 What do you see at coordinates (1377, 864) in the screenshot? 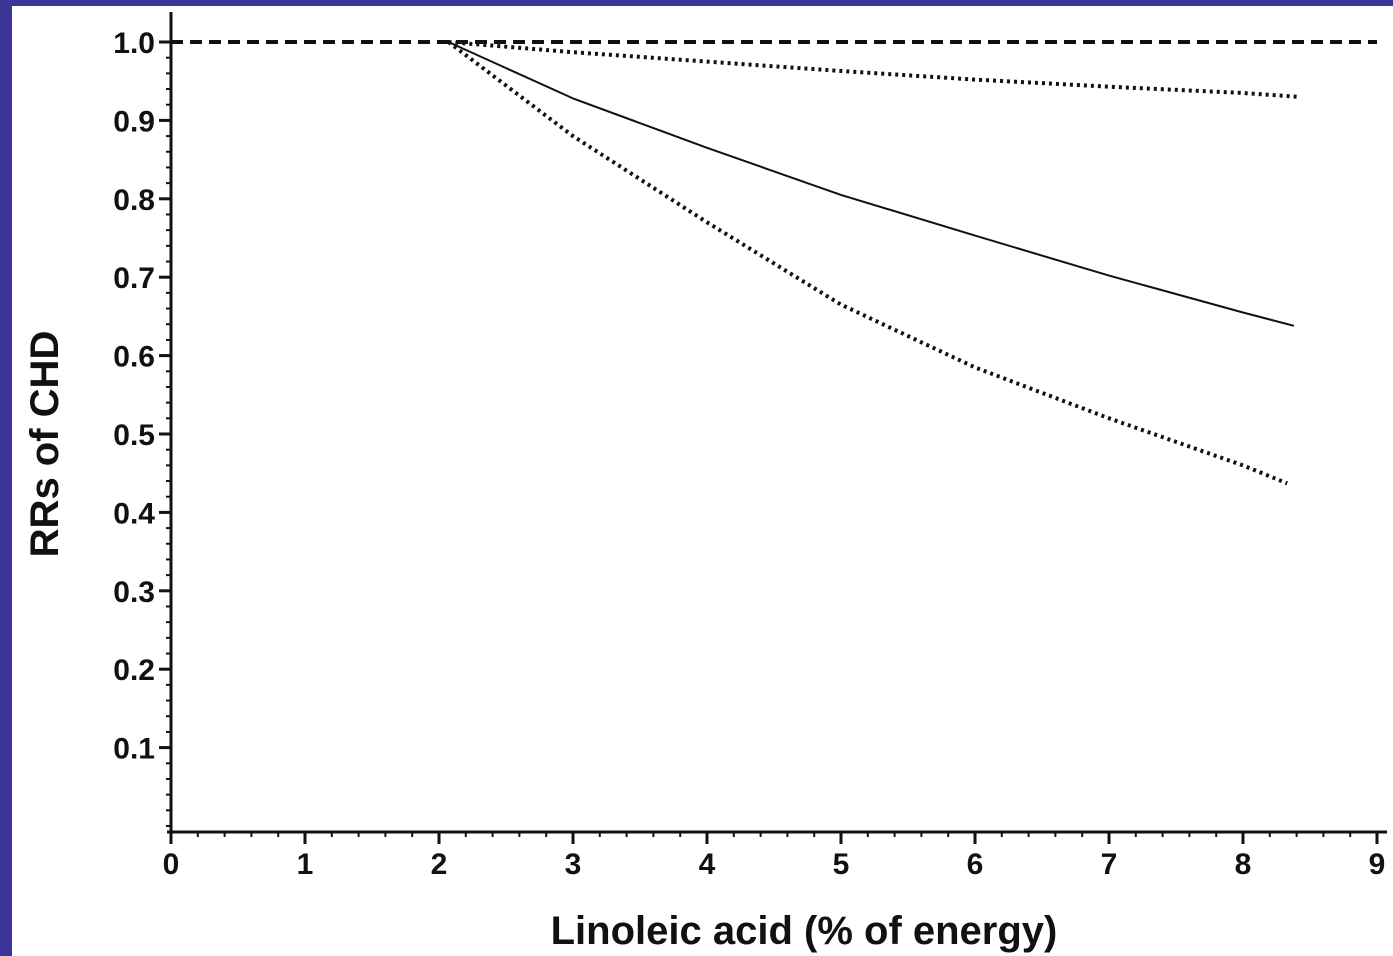
I see `x-tick-label: 9` at bounding box center [1377, 864].